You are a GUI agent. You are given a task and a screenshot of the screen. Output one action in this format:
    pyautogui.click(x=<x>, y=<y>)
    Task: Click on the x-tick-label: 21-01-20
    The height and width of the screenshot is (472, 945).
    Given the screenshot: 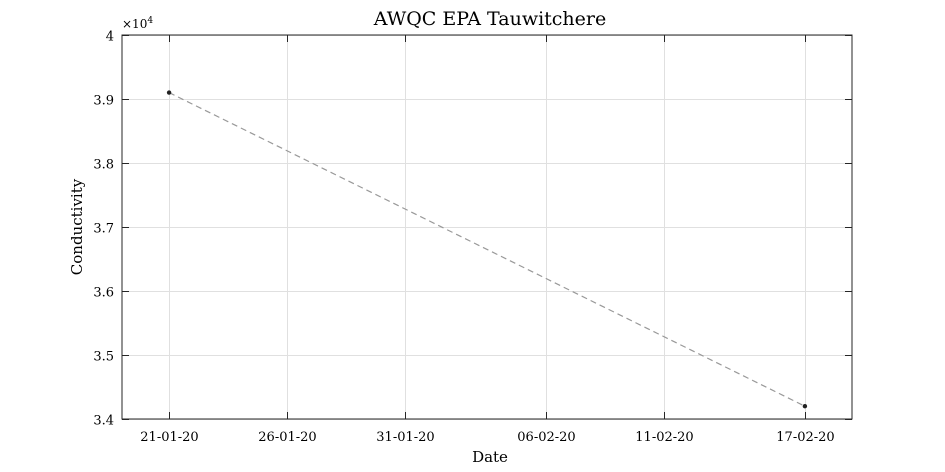 What is the action you would take?
    pyautogui.click(x=169, y=437)
    